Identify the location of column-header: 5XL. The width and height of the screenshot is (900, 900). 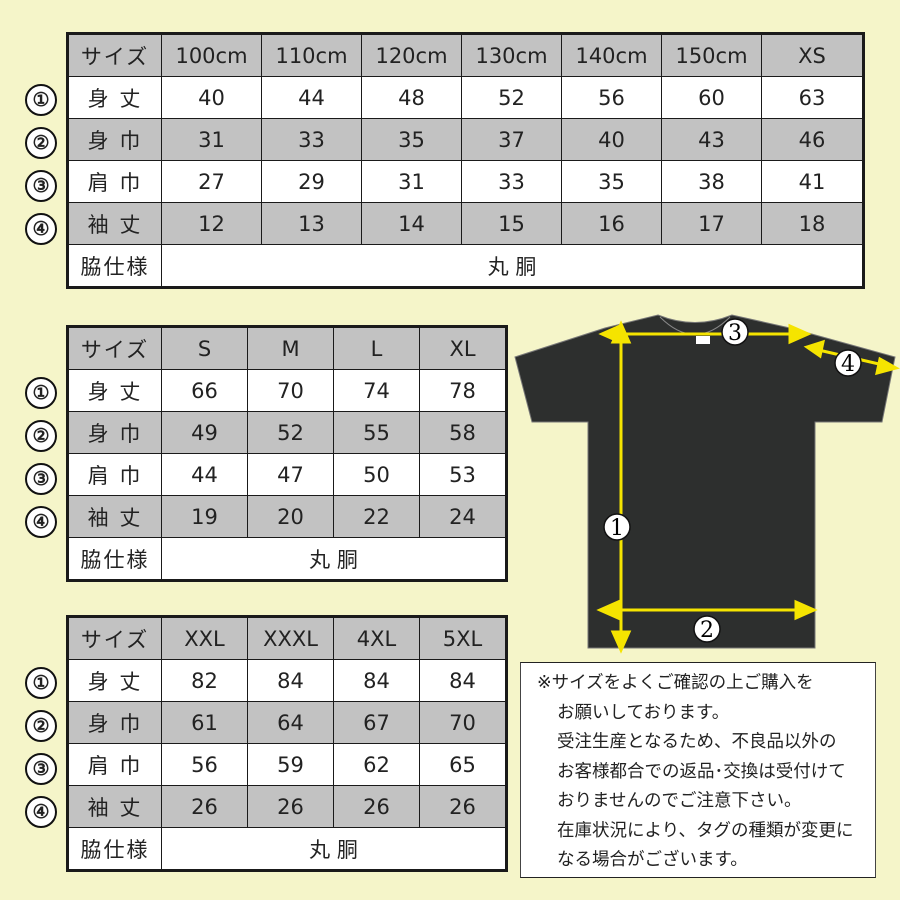
(463, 638).